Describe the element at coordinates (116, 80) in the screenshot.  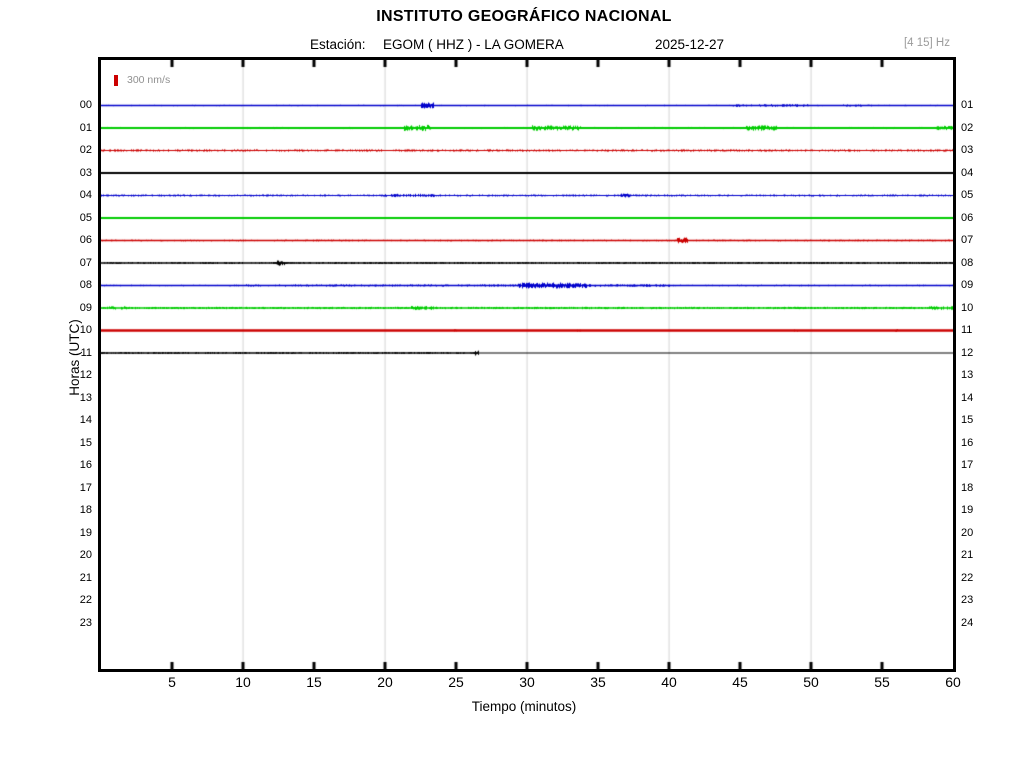
I see `amplitude-scale-marker` at that location.